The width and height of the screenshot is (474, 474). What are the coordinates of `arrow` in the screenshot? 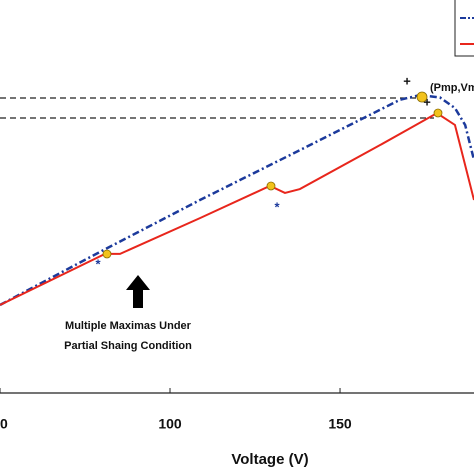 It's located at (138, 291).